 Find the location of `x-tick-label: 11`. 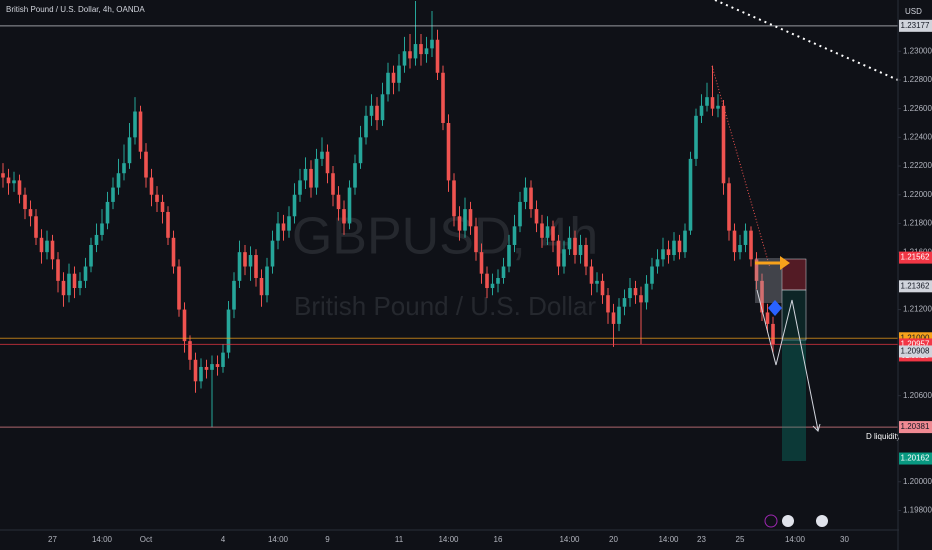

x-tick-label: 11 is located at coordinates (399, 539).